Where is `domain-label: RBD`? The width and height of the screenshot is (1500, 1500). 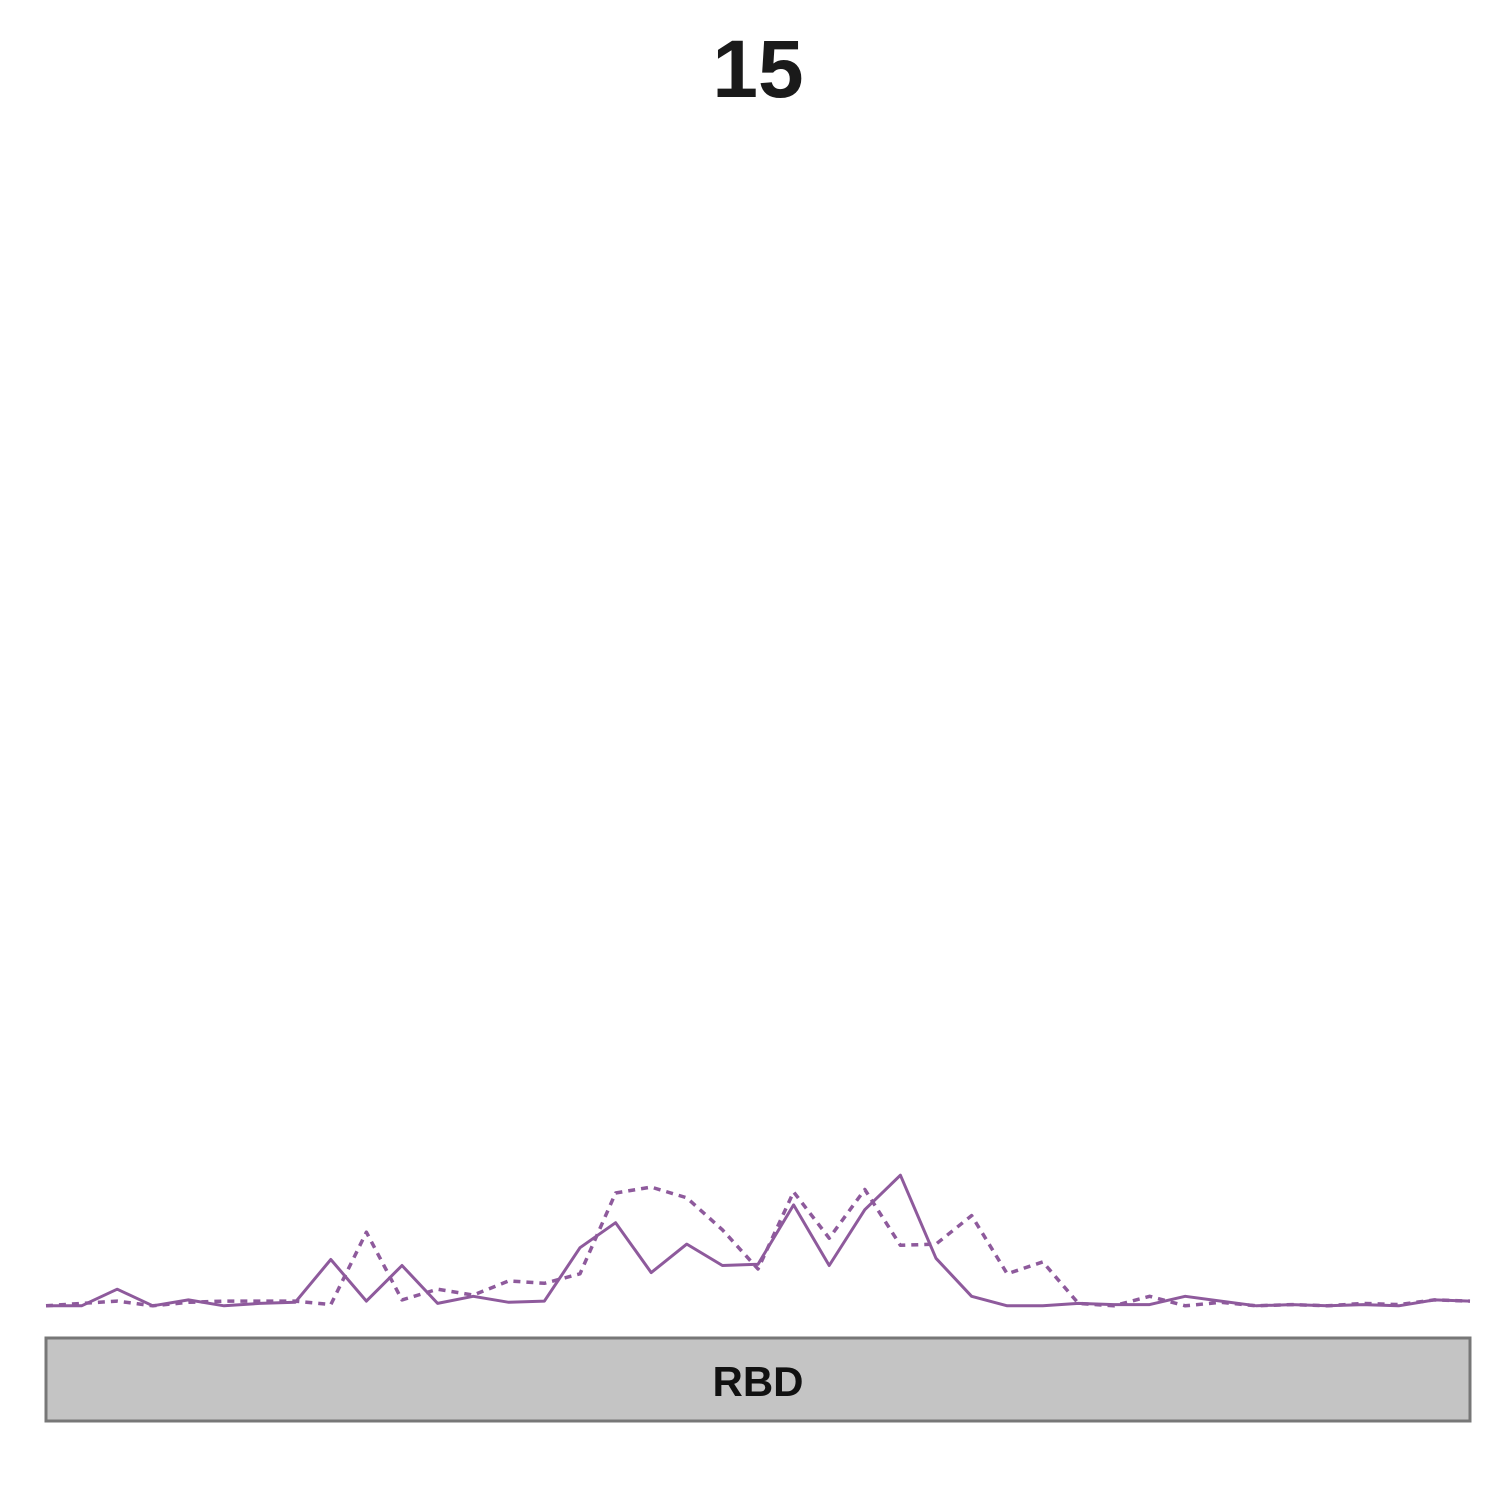
domain-label: RBD is located at coordinates (758, 1381).